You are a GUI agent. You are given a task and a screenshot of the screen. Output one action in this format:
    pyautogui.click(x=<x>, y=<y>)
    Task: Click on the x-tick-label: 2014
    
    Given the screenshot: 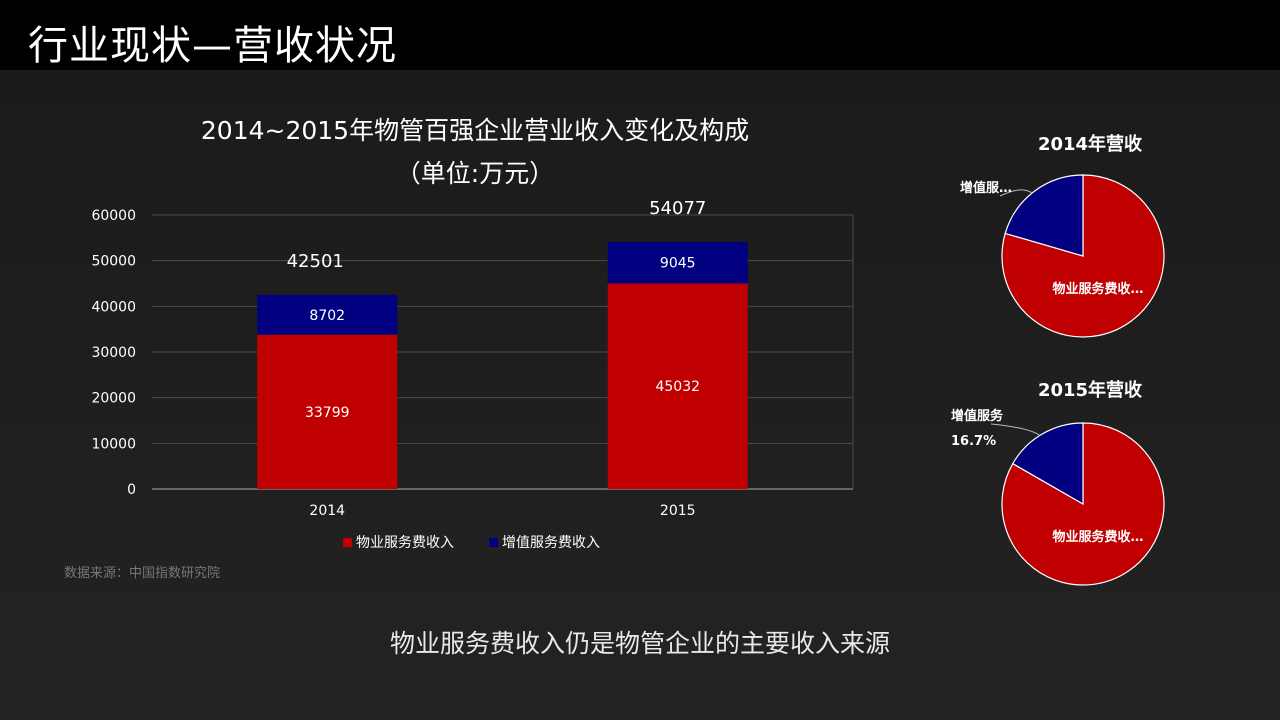 What is the action you would take?
    pyautogui.click(x=327, y=511)
    